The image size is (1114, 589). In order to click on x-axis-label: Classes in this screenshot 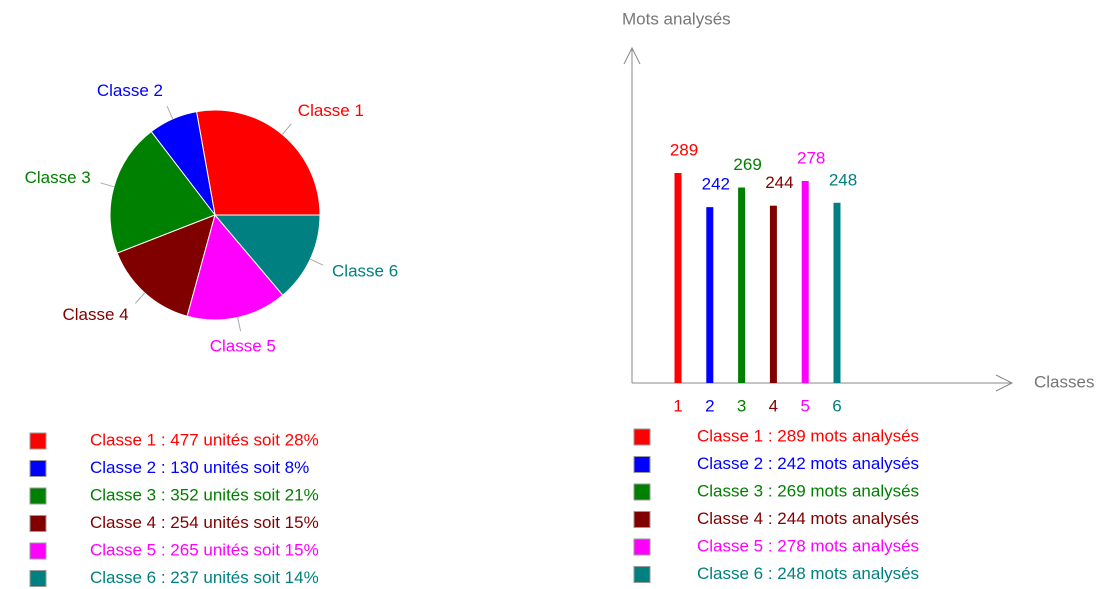, I will do `click(1064, 381)`.